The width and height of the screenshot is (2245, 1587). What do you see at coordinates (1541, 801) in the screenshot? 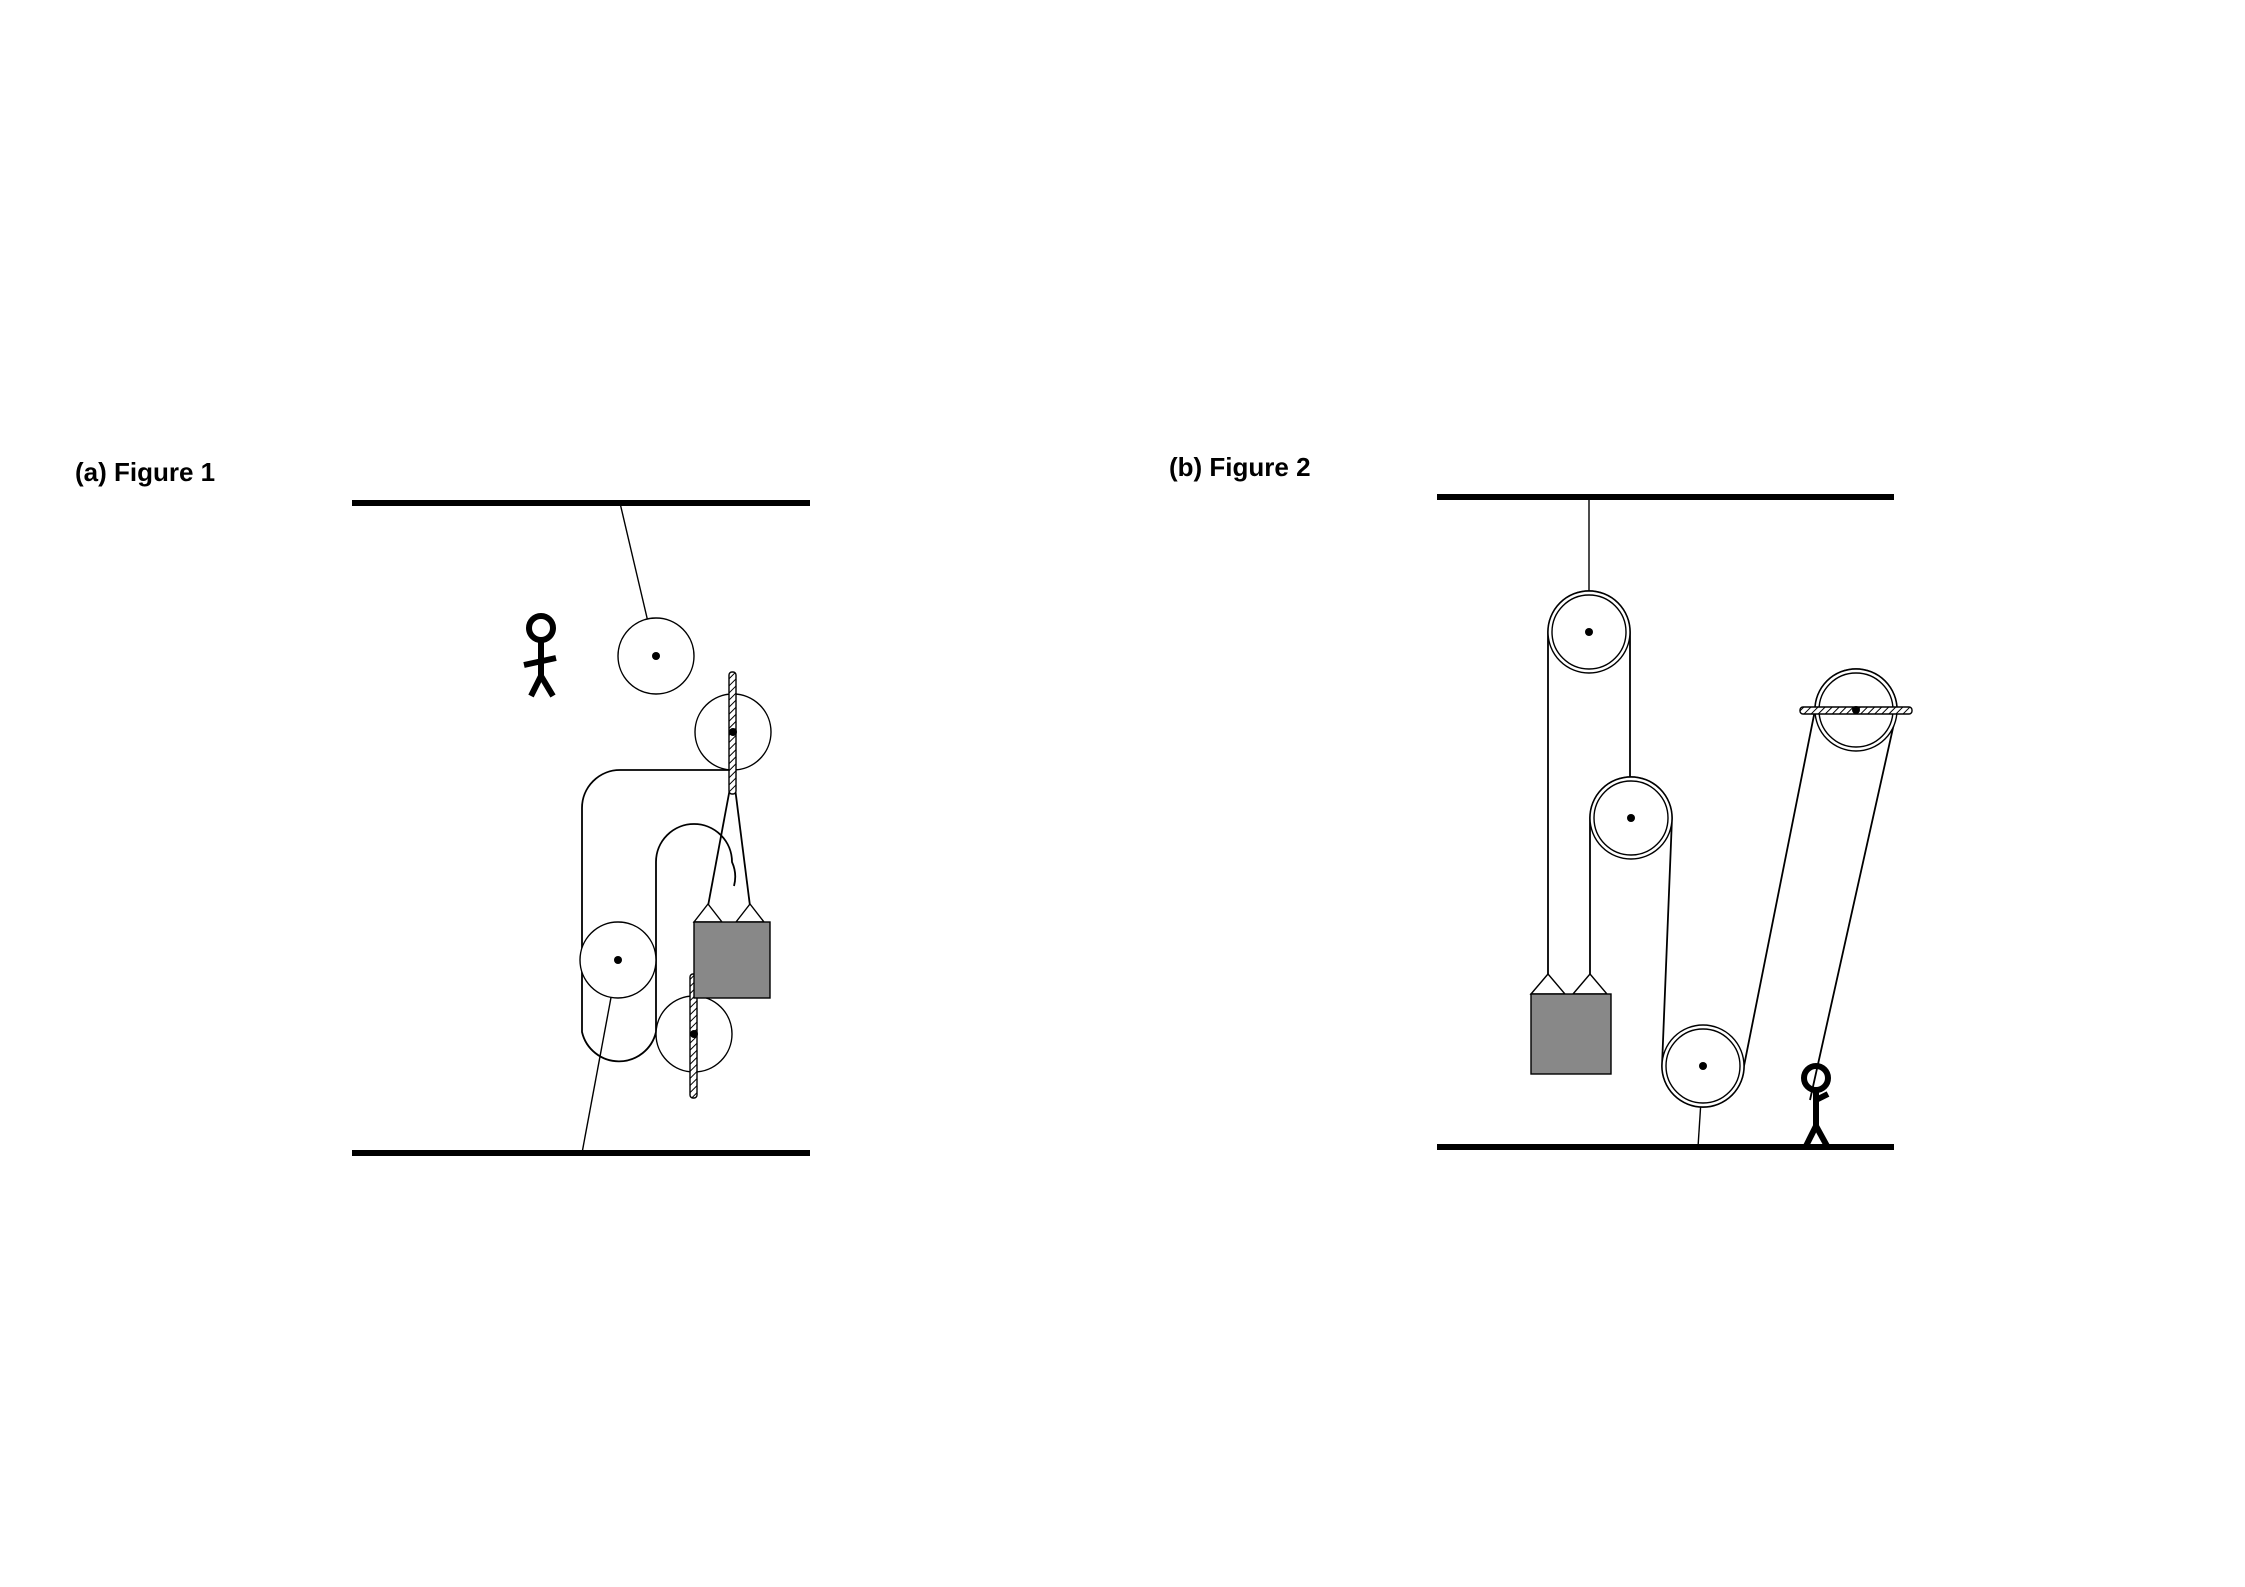
I see `figure-2: (b) Figure 2` at bounding box center [1541, 801].